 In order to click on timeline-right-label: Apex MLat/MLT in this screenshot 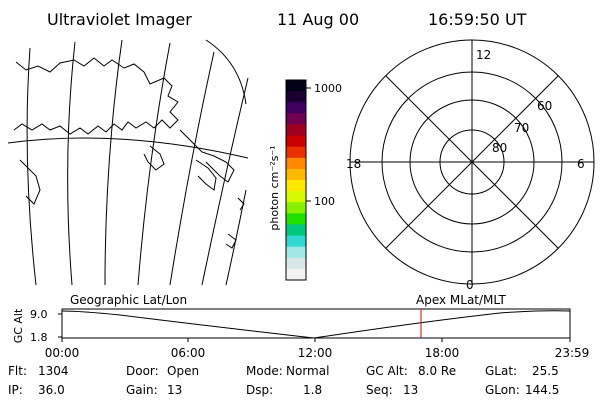, I will do `click(461, 300)`.